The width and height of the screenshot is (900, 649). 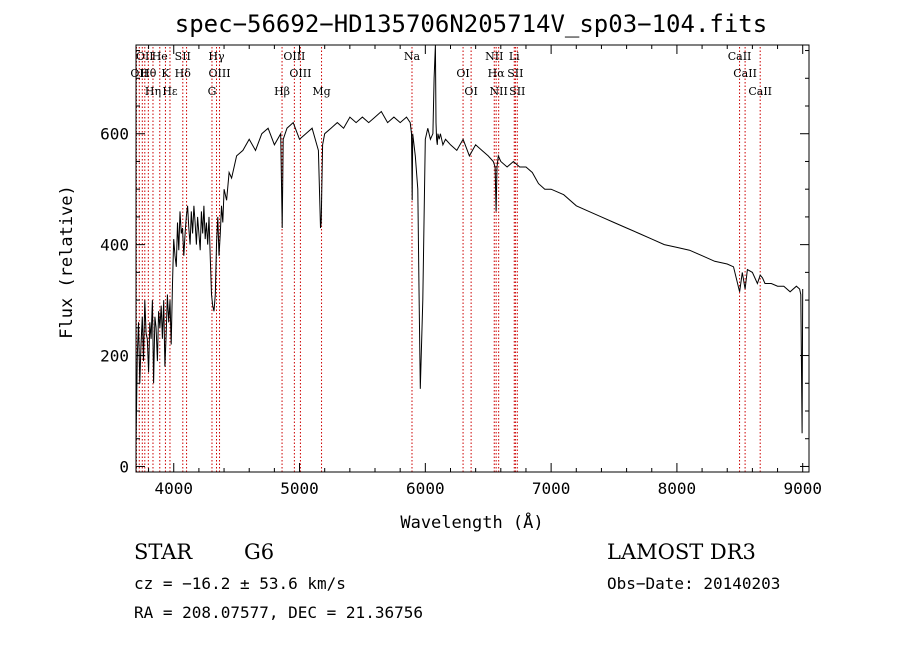 What do you see at coordinates (282, 91) in the screenshot?
I see `line-mark-label: Hβ` at bounding box center [282, 91].